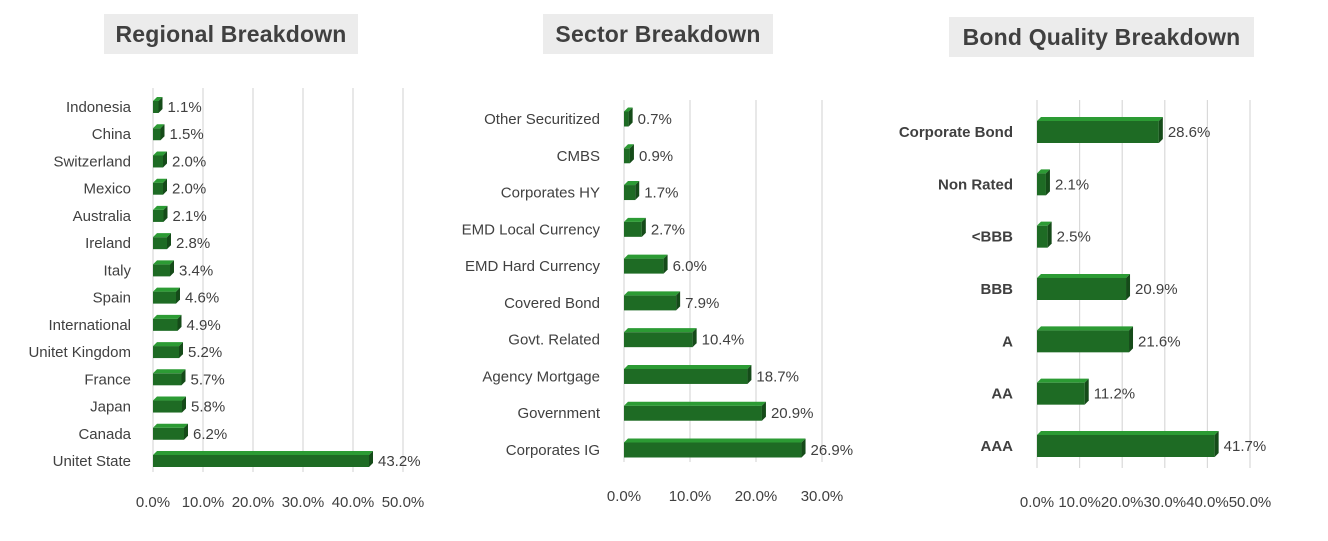 The image size is (1328, 541). Describe the element at coordinates (204, 325) in the screenshot. I see `regional-data-label: 4.9%` at that location.